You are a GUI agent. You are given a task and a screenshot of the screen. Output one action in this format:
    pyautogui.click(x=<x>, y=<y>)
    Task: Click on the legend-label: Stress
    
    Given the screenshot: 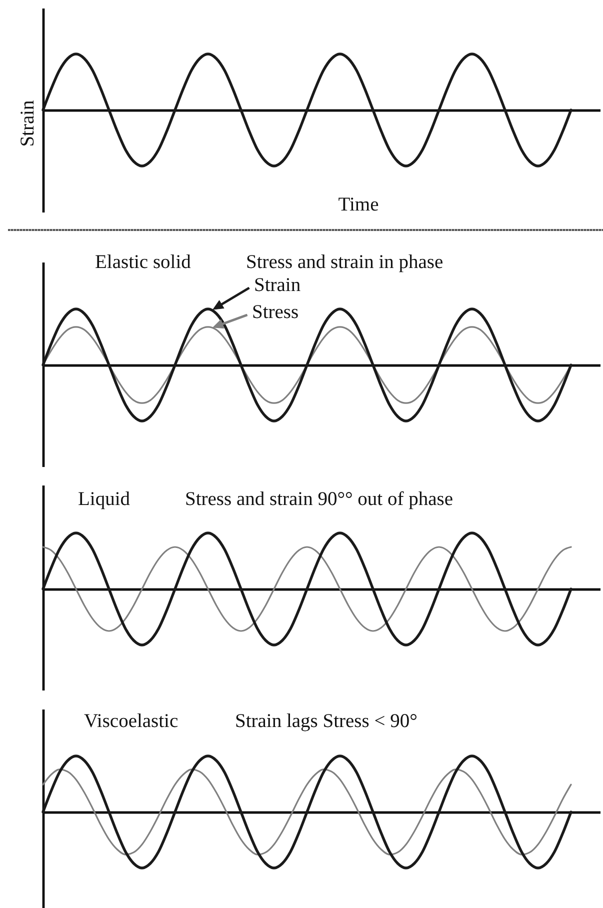 What is the action you would take?
    pyautogui.click(x=275, y=312)
    